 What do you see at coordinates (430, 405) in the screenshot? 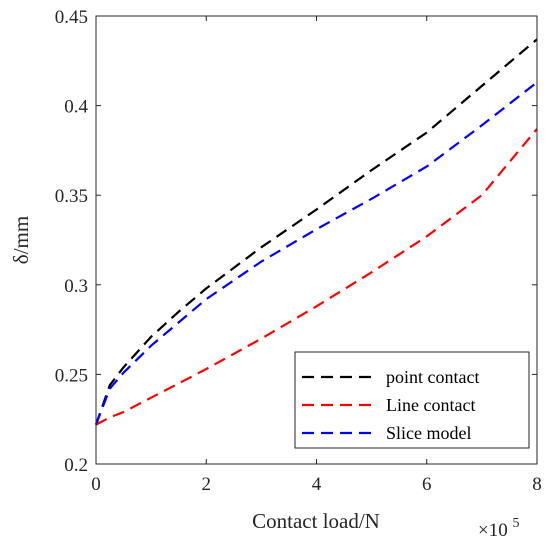
I see `legend-label: Line contact` at bounding box center [430, 405].